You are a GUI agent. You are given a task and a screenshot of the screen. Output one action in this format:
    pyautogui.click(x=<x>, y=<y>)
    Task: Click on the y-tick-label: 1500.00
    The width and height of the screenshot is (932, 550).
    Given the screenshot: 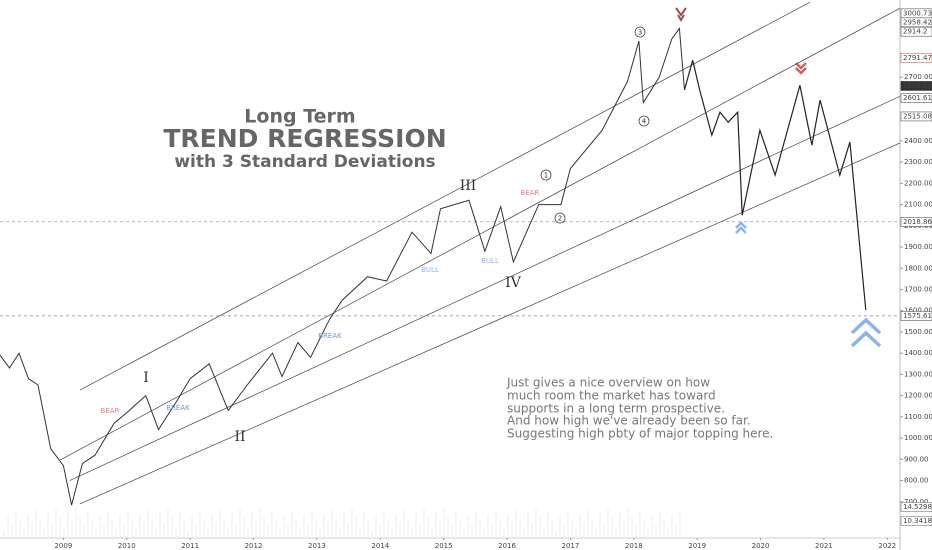 What is the action you would take?
    pyautogui.click(x=918, y=332)
    